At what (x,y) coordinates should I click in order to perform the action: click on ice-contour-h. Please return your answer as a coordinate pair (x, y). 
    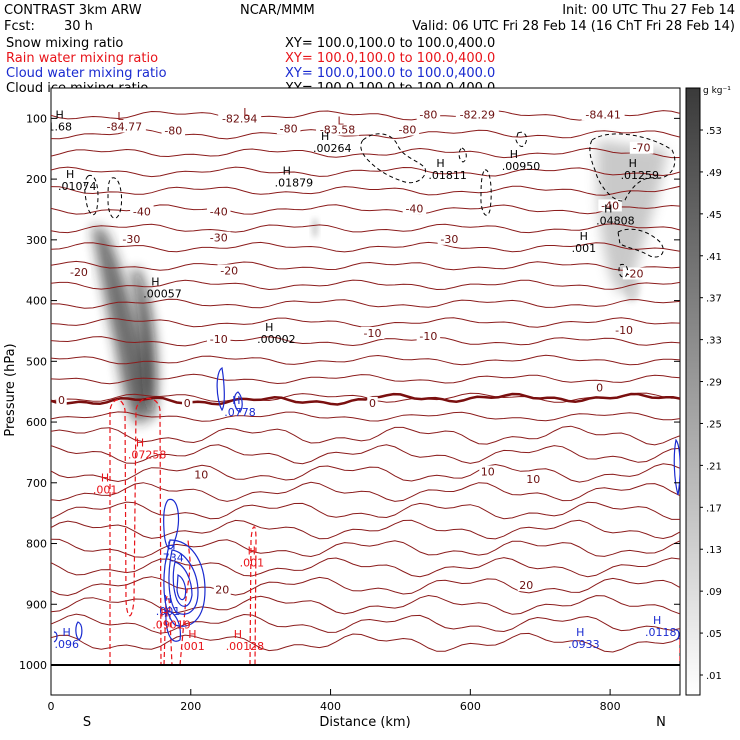
    Looking at the image, I should click on (91, 195).